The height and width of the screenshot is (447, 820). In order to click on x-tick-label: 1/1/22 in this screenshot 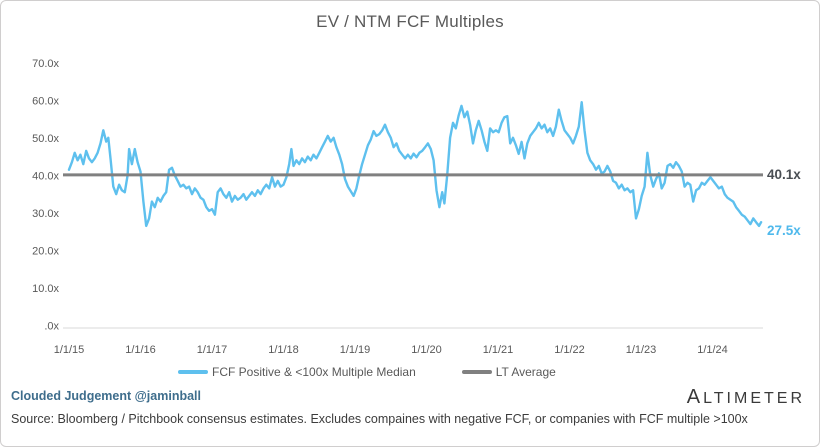, I will do `click(569, 350)`.